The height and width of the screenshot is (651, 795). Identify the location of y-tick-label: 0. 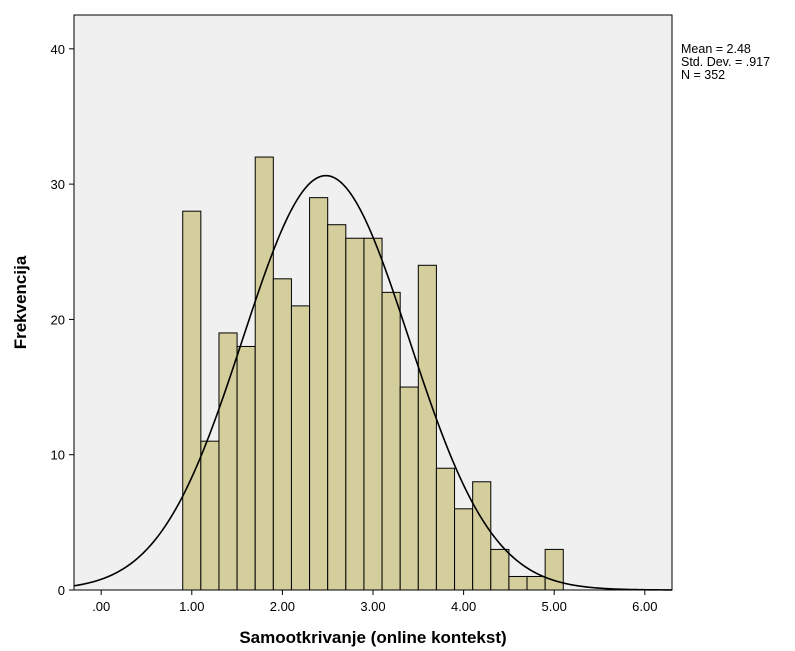
(61, 590).